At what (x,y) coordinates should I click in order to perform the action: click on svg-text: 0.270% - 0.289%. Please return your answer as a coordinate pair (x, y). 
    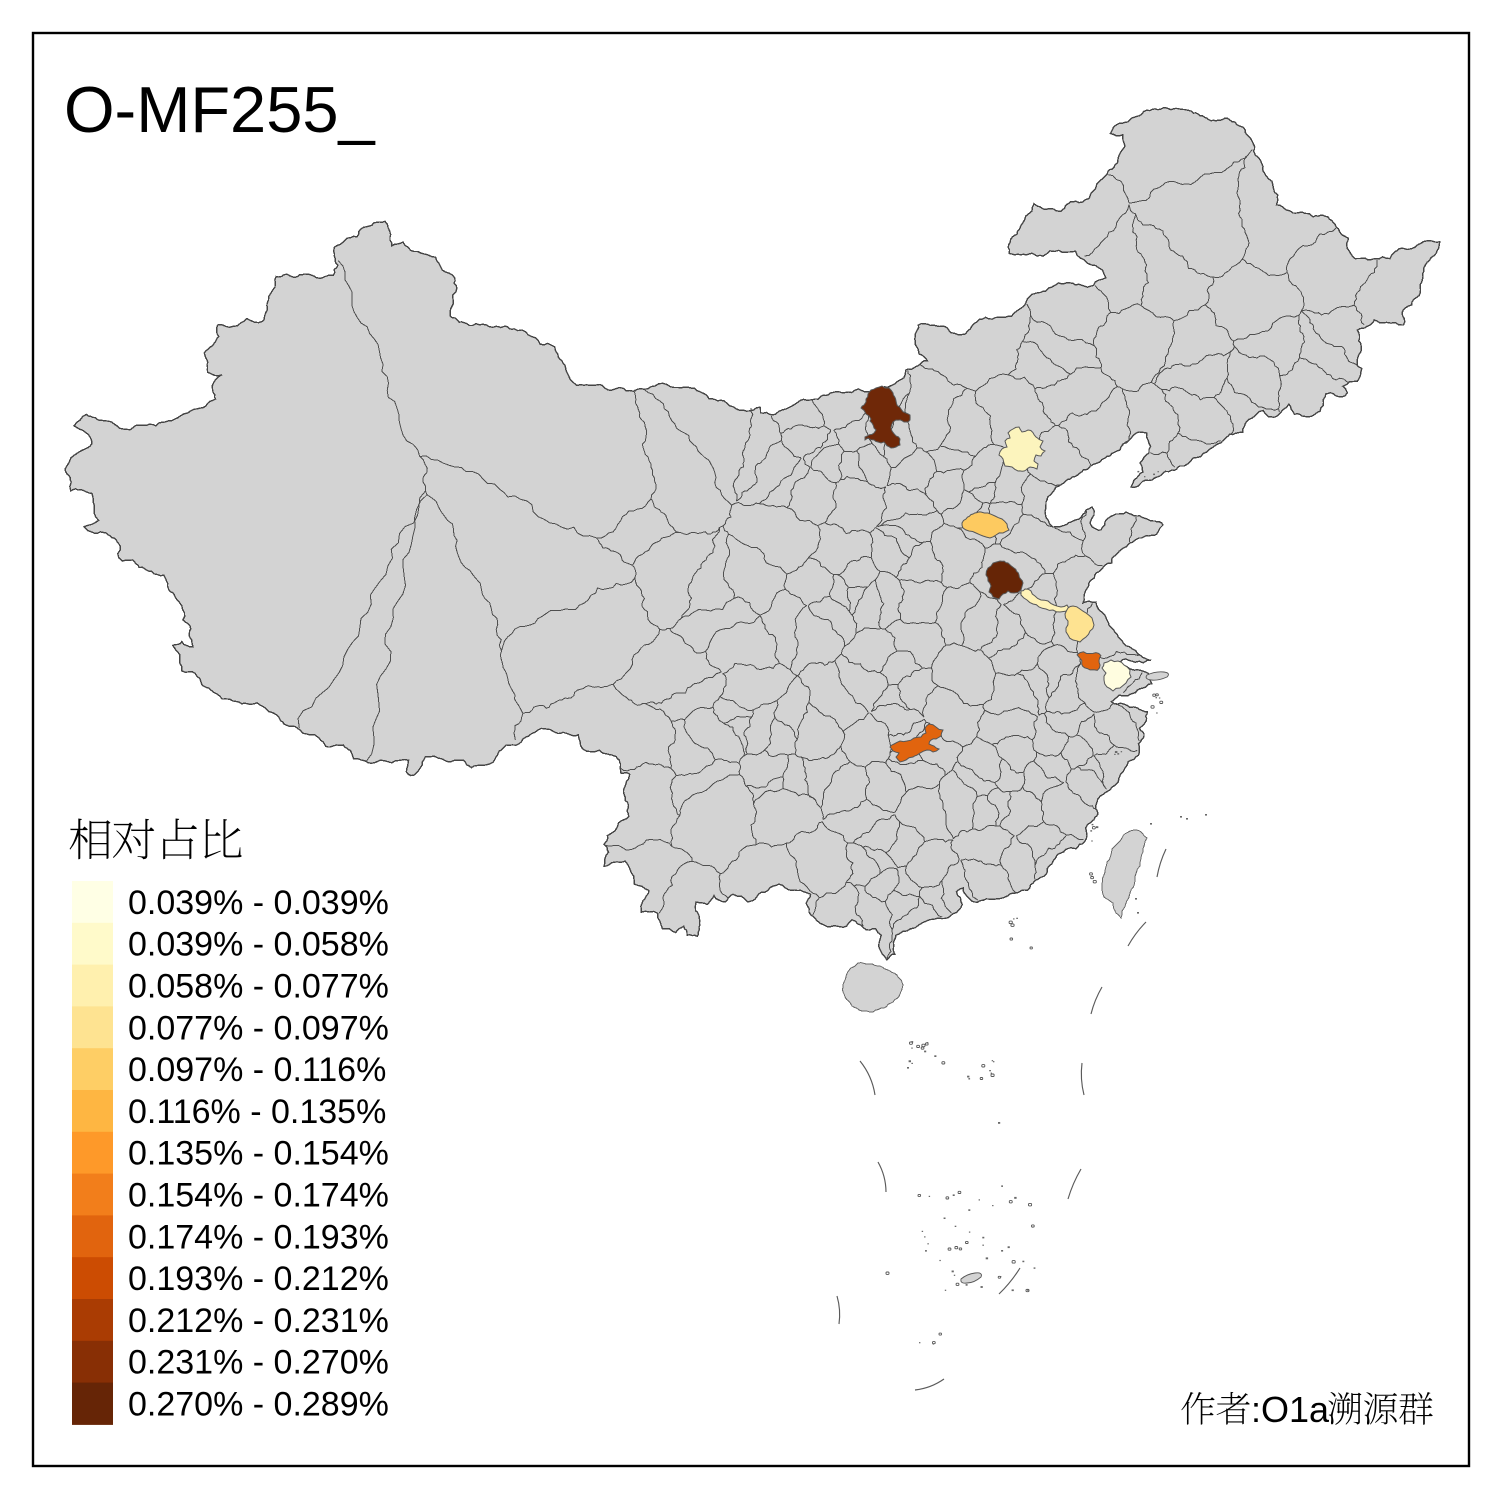
    Looking at the image, I should click on (258, 1405).